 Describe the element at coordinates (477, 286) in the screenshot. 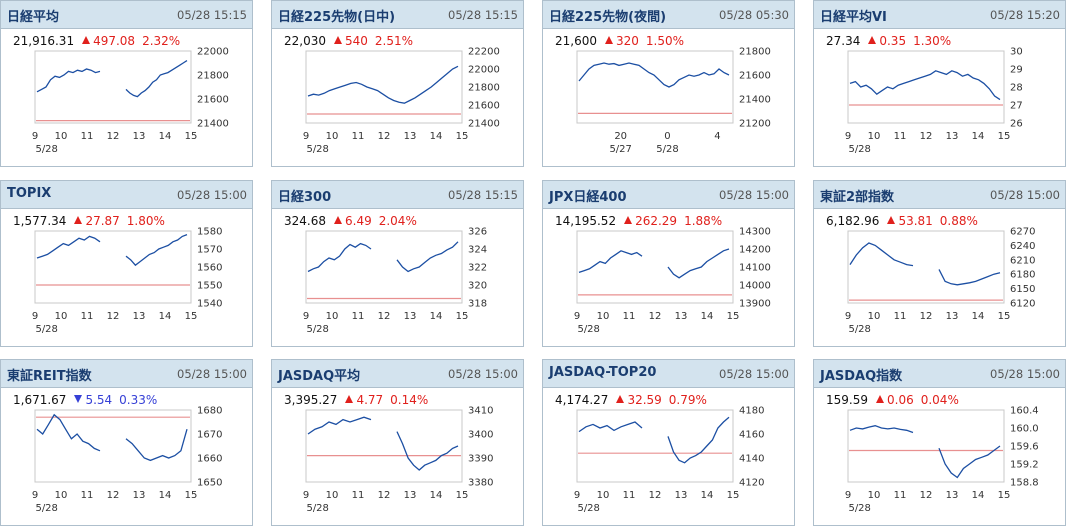

I see `y-tick-label: 320` at that location.